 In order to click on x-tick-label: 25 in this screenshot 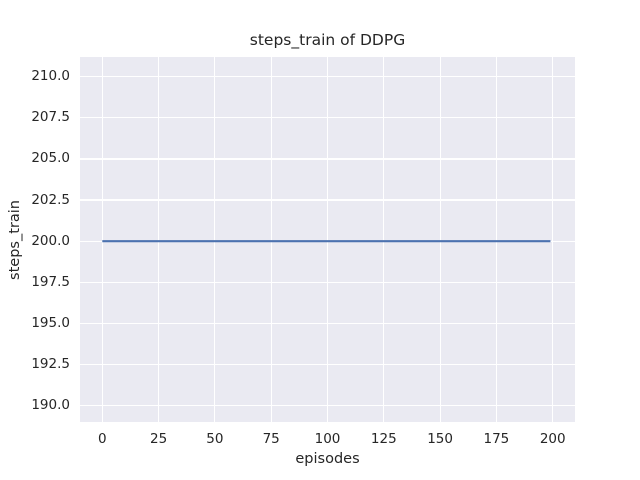, I will do `click(159, 439)`.